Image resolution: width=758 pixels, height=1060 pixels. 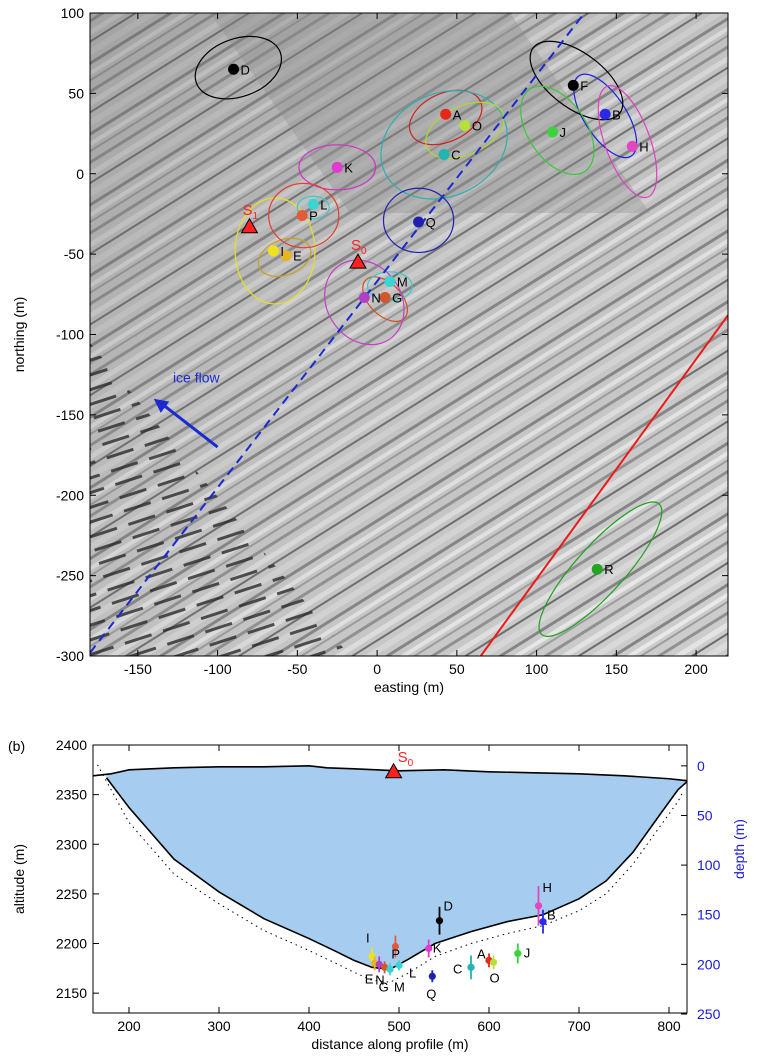 What do you see at coordinates (397, 298) in the screenshot?
I see `source-label: G` at bounding box center [397, 298].